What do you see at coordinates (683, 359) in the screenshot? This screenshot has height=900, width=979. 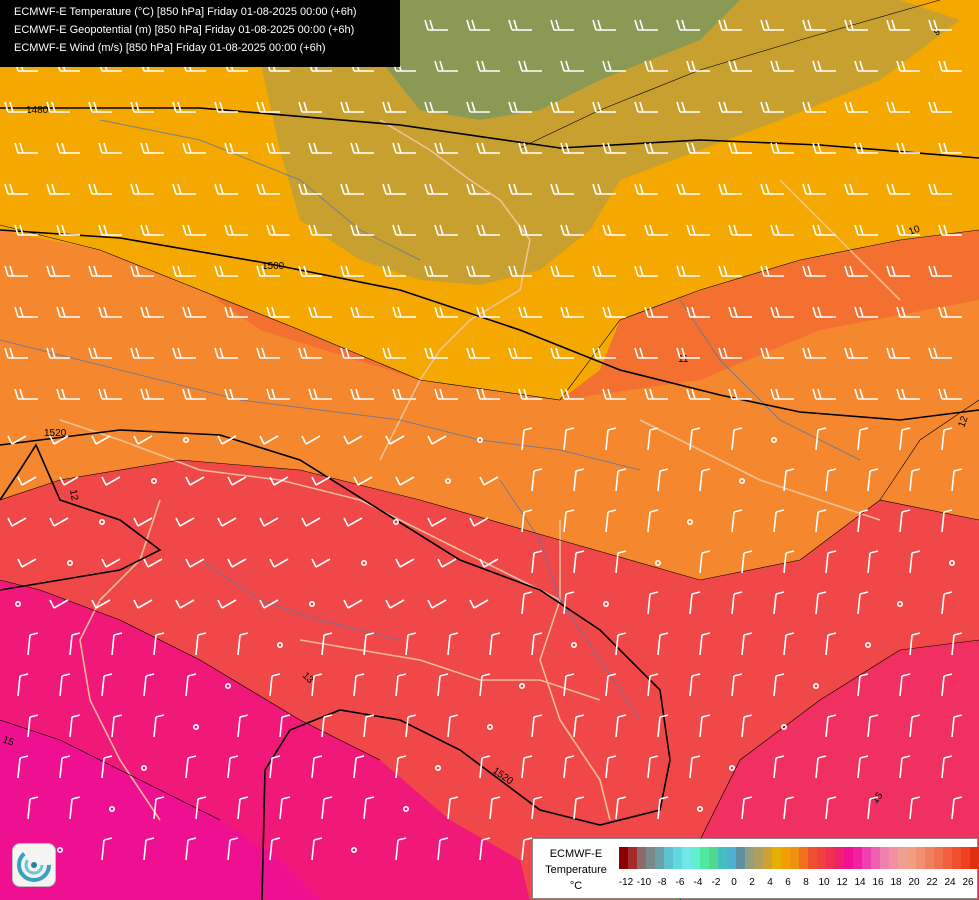 I see `temperature-label-11: 11` at bounding box center [683, 359].